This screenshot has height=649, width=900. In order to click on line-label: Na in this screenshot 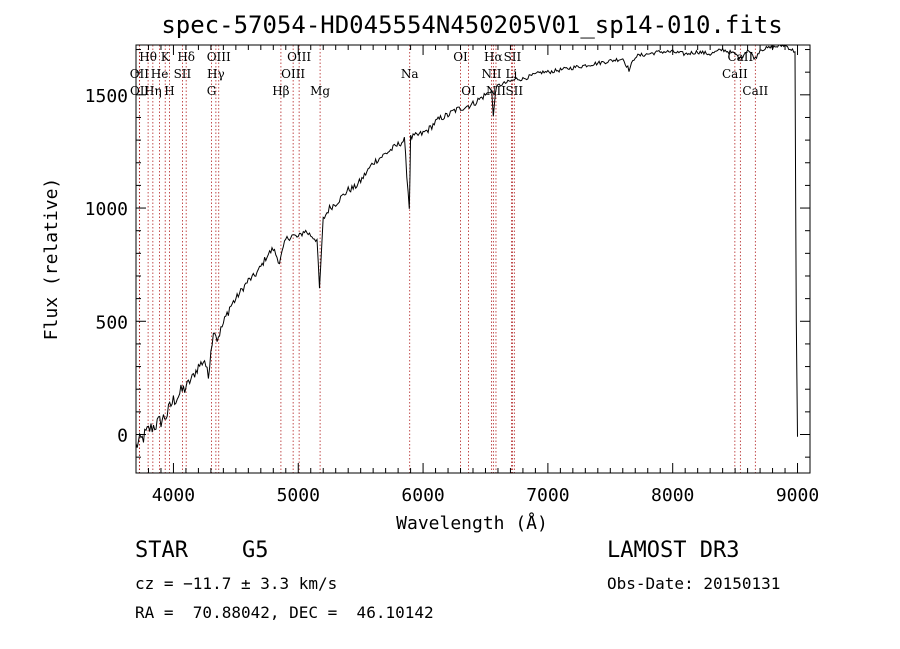, I will do `click(410, 74)`.